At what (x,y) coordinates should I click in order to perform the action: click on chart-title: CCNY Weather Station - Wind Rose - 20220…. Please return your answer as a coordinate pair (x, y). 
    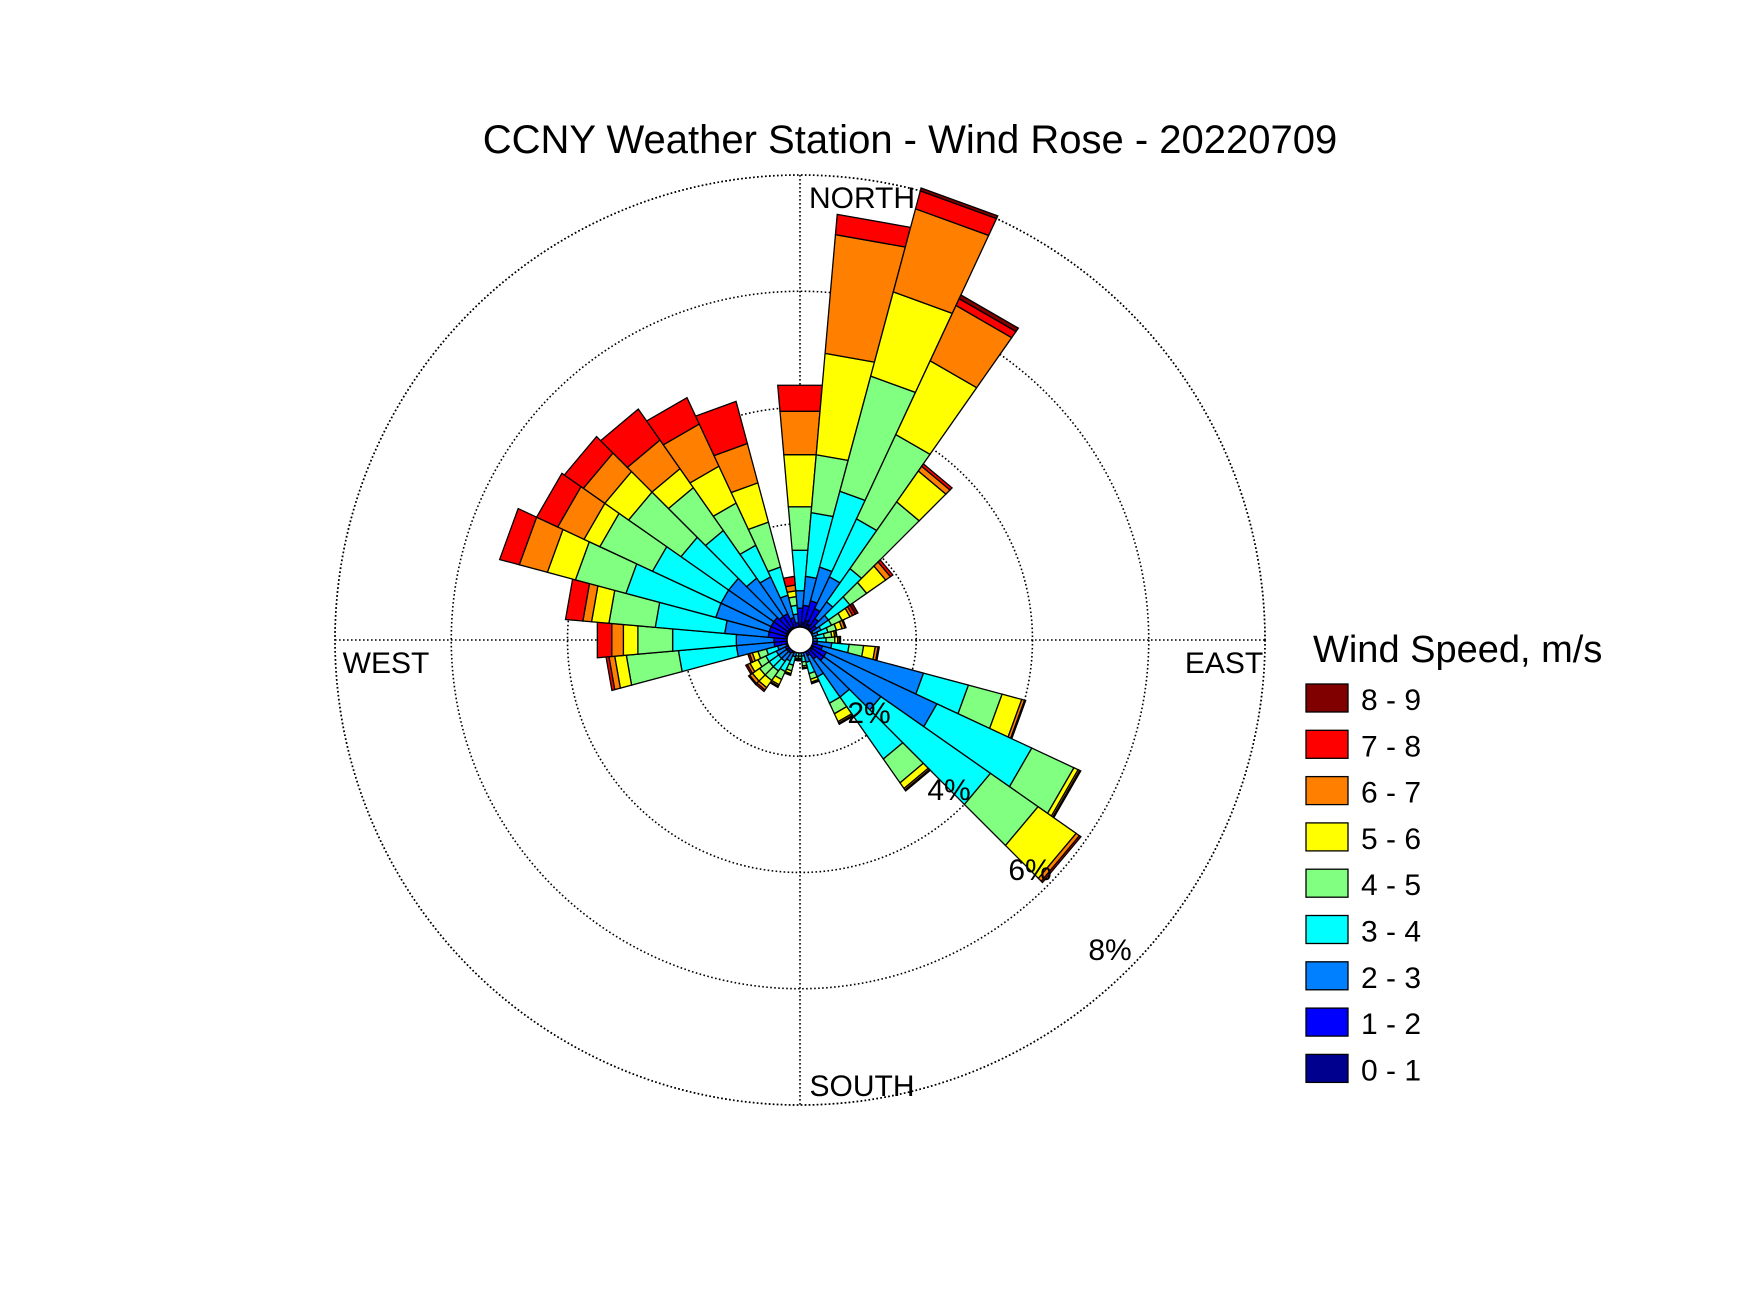
    Looking at the image, I should click on (910, 140).